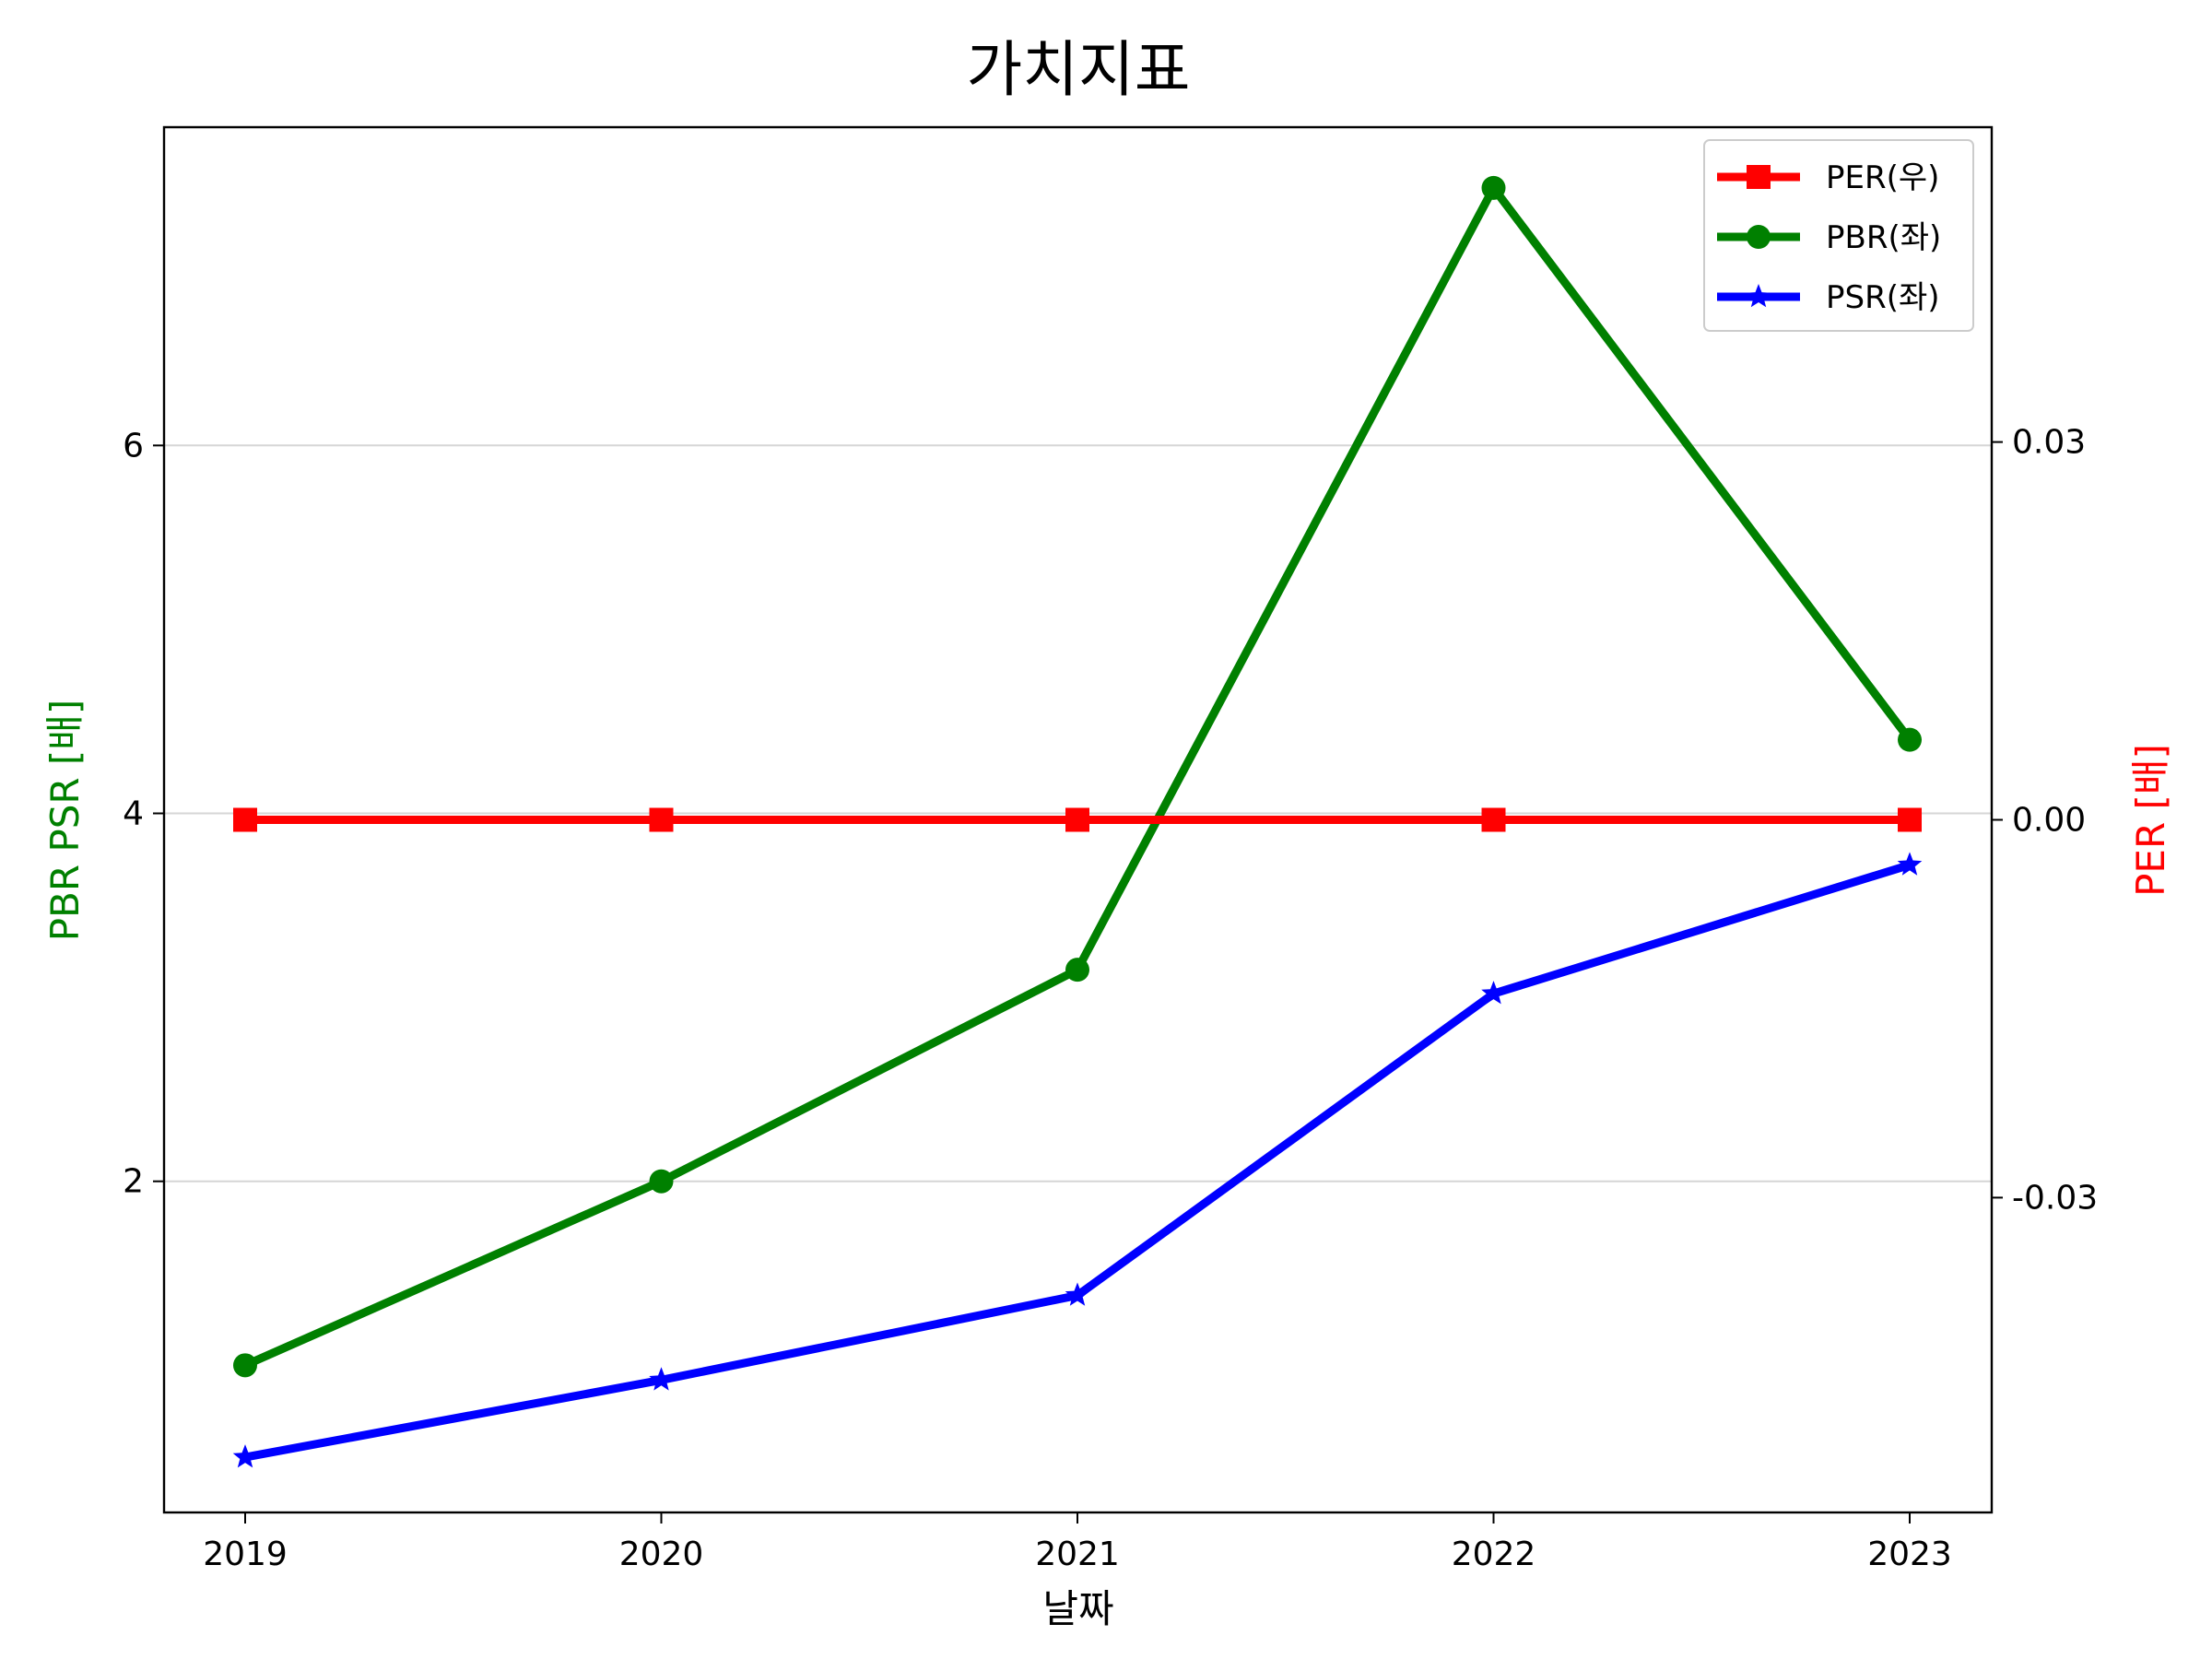 Image resolution: width=2212 pixels, height=1659 pixels. Describe the element at coordinates (1077, 1554) in the screenshot. I see `x-tick-label: 2021` at that location.